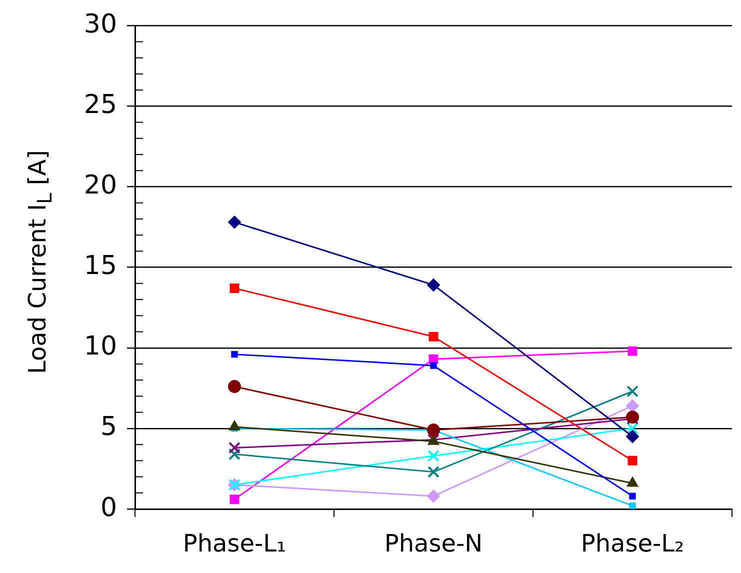 This screenshot has width=741, height=573. Describe the element at coordinates (100, 347) in the screenshot. I see `y-tick-label: 10` at that location.